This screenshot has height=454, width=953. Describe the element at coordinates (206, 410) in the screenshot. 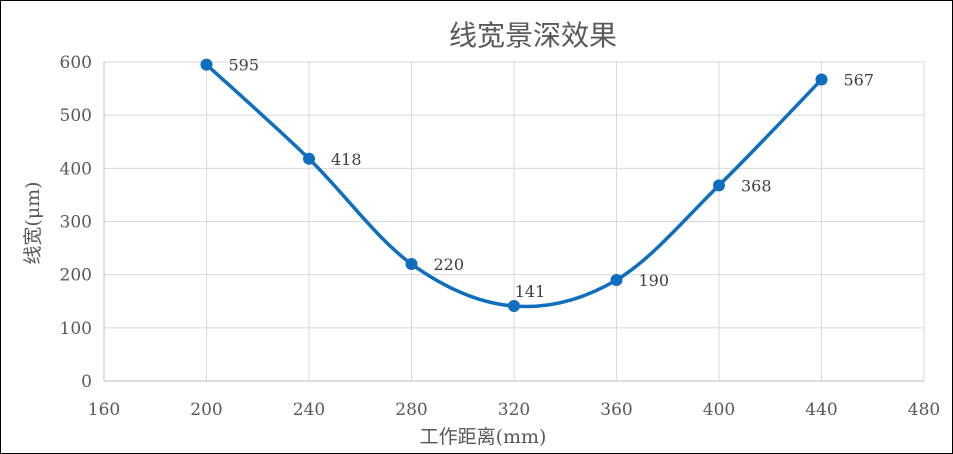

I see `x-tick-label: 200` at that location.